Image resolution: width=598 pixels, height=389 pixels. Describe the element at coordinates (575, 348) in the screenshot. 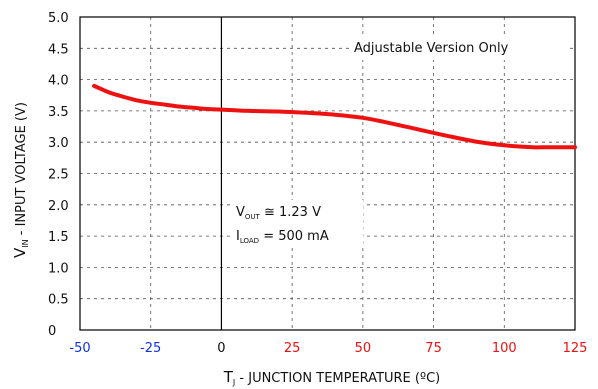

I see `x-tick-label: 125` at that location.